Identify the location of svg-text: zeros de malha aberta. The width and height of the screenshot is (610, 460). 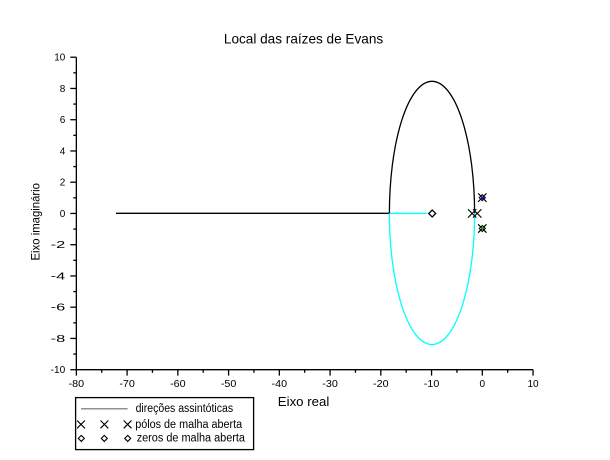
(191, 438).